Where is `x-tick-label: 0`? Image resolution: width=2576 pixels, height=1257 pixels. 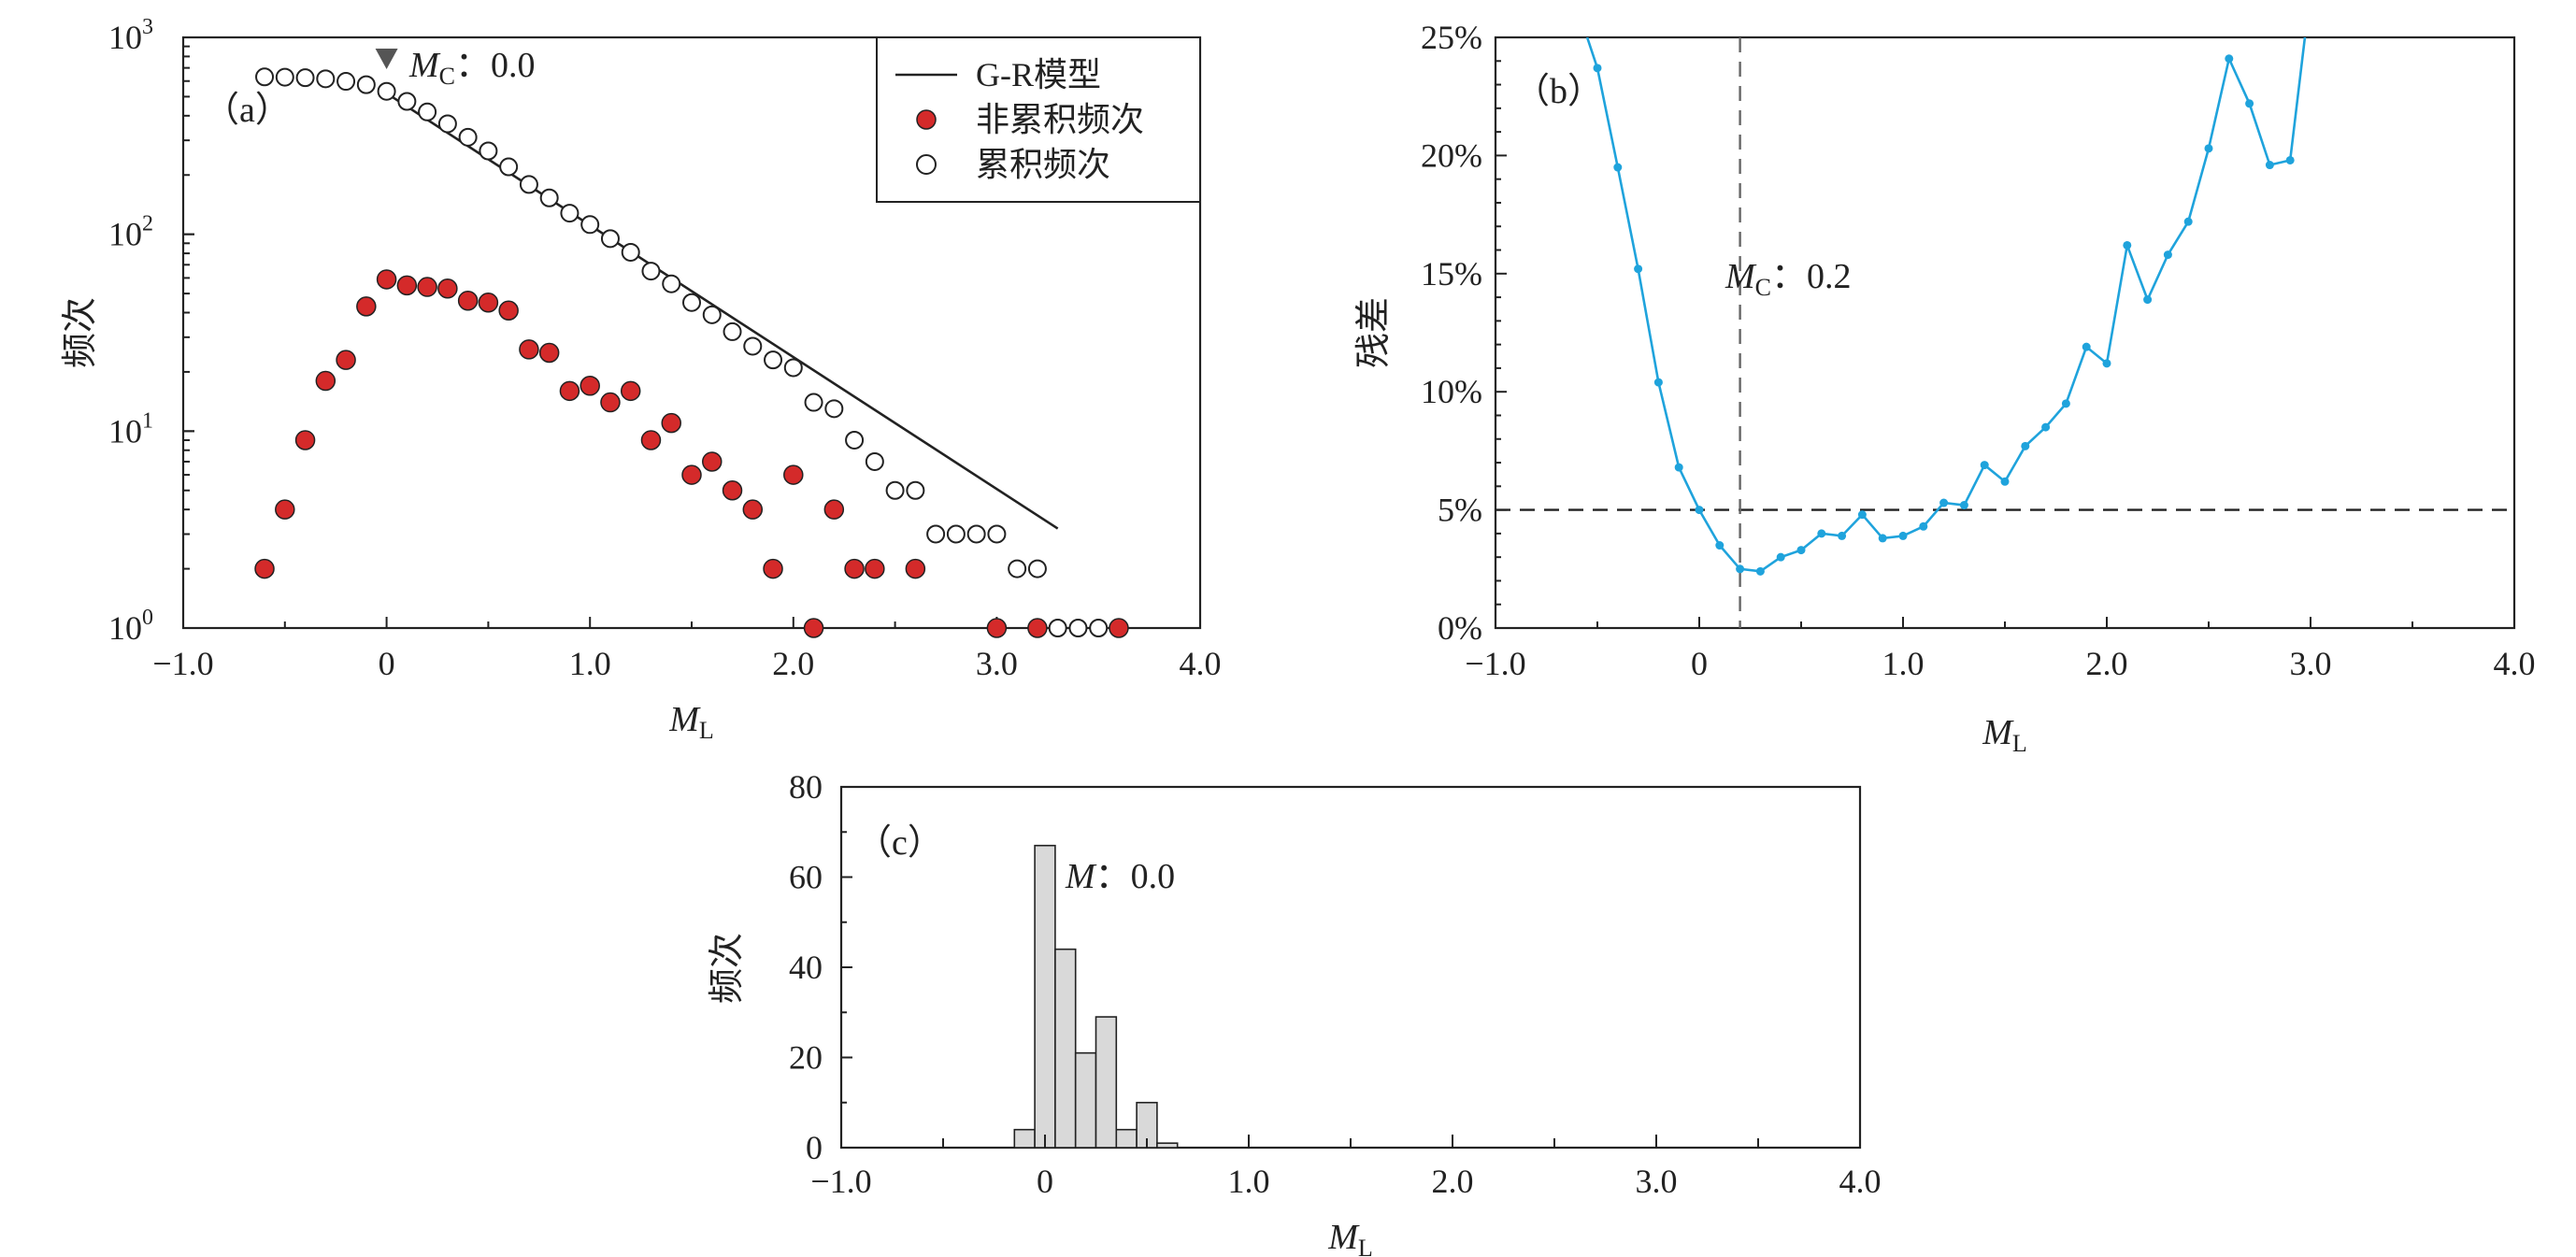
x-tick-label: 0 is located at coordinates (1045, 1181).